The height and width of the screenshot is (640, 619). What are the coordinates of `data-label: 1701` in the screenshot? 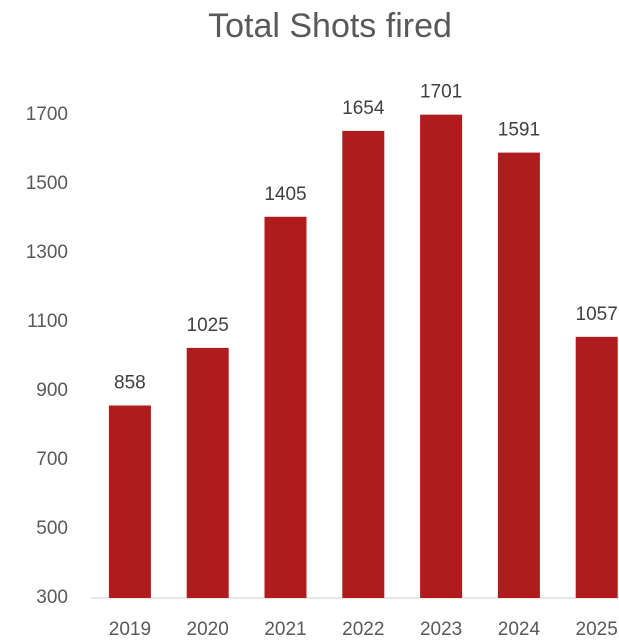 It's located at (441, 92).